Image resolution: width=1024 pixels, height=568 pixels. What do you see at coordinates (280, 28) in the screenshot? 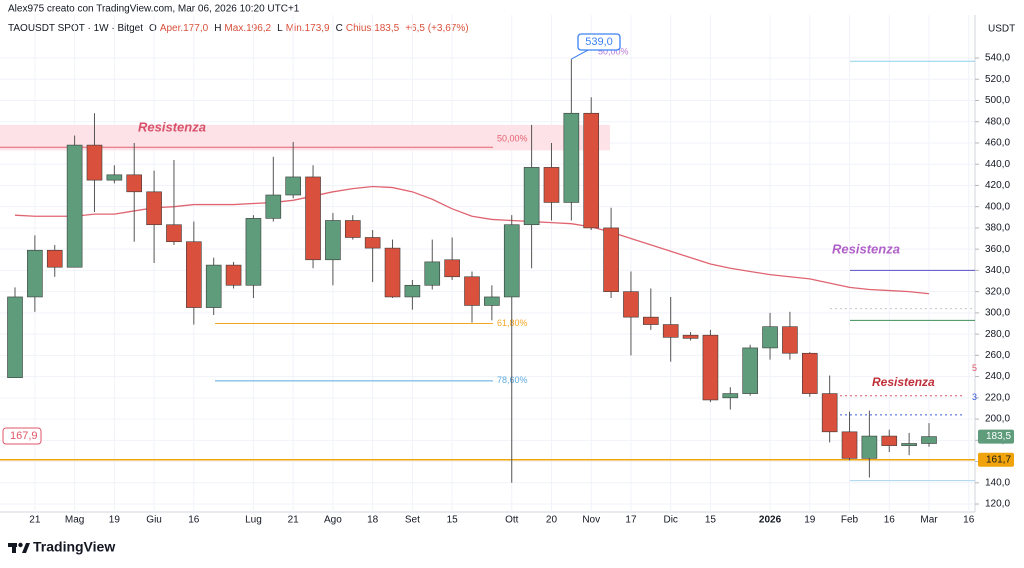
I see `legend-item: L` at bounding box center [280, 28].